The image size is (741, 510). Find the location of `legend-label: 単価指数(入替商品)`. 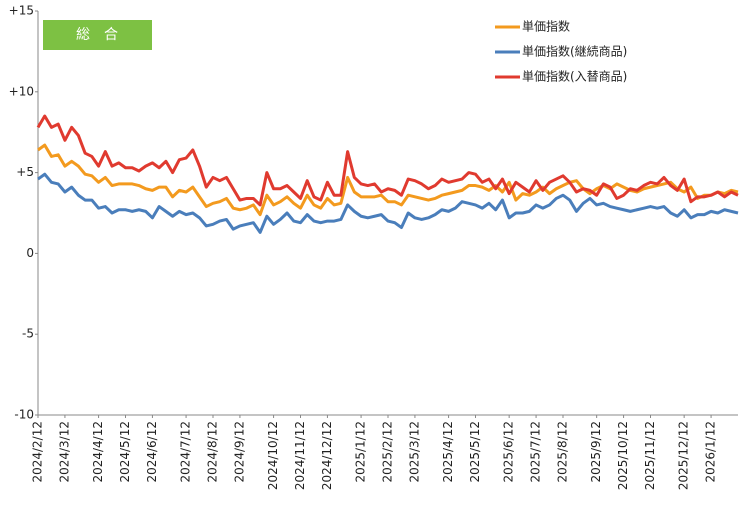

legend-label: 単価指数(入替商品) is located at coordinates (574, 76).